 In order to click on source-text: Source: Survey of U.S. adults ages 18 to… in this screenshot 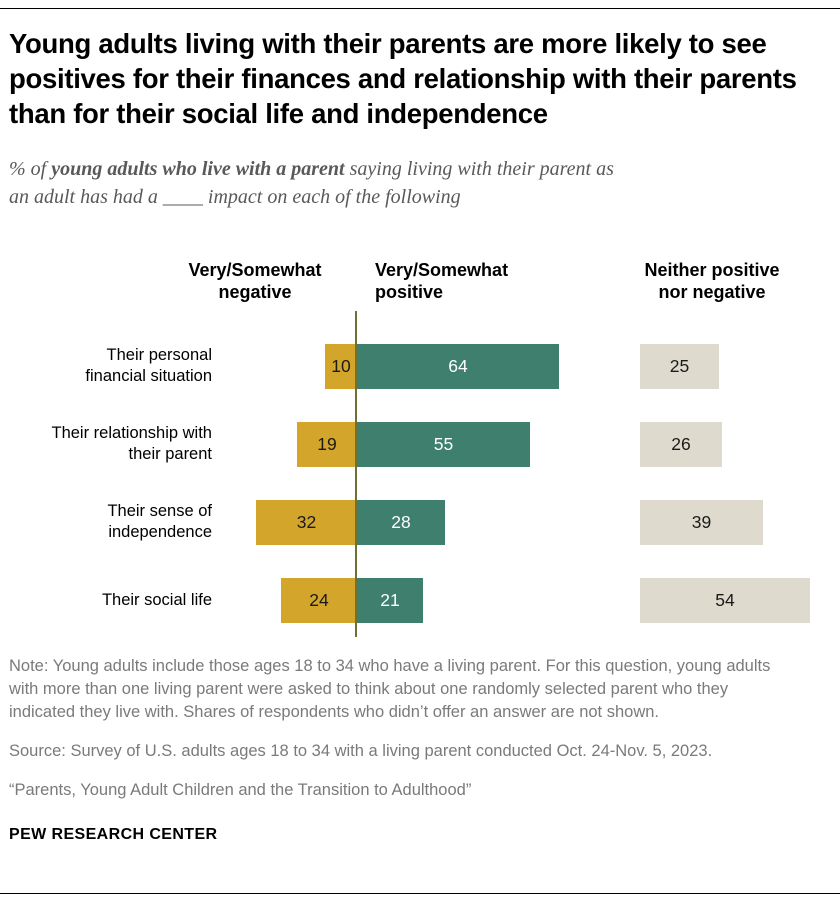, I will do `click(361, 751)`.